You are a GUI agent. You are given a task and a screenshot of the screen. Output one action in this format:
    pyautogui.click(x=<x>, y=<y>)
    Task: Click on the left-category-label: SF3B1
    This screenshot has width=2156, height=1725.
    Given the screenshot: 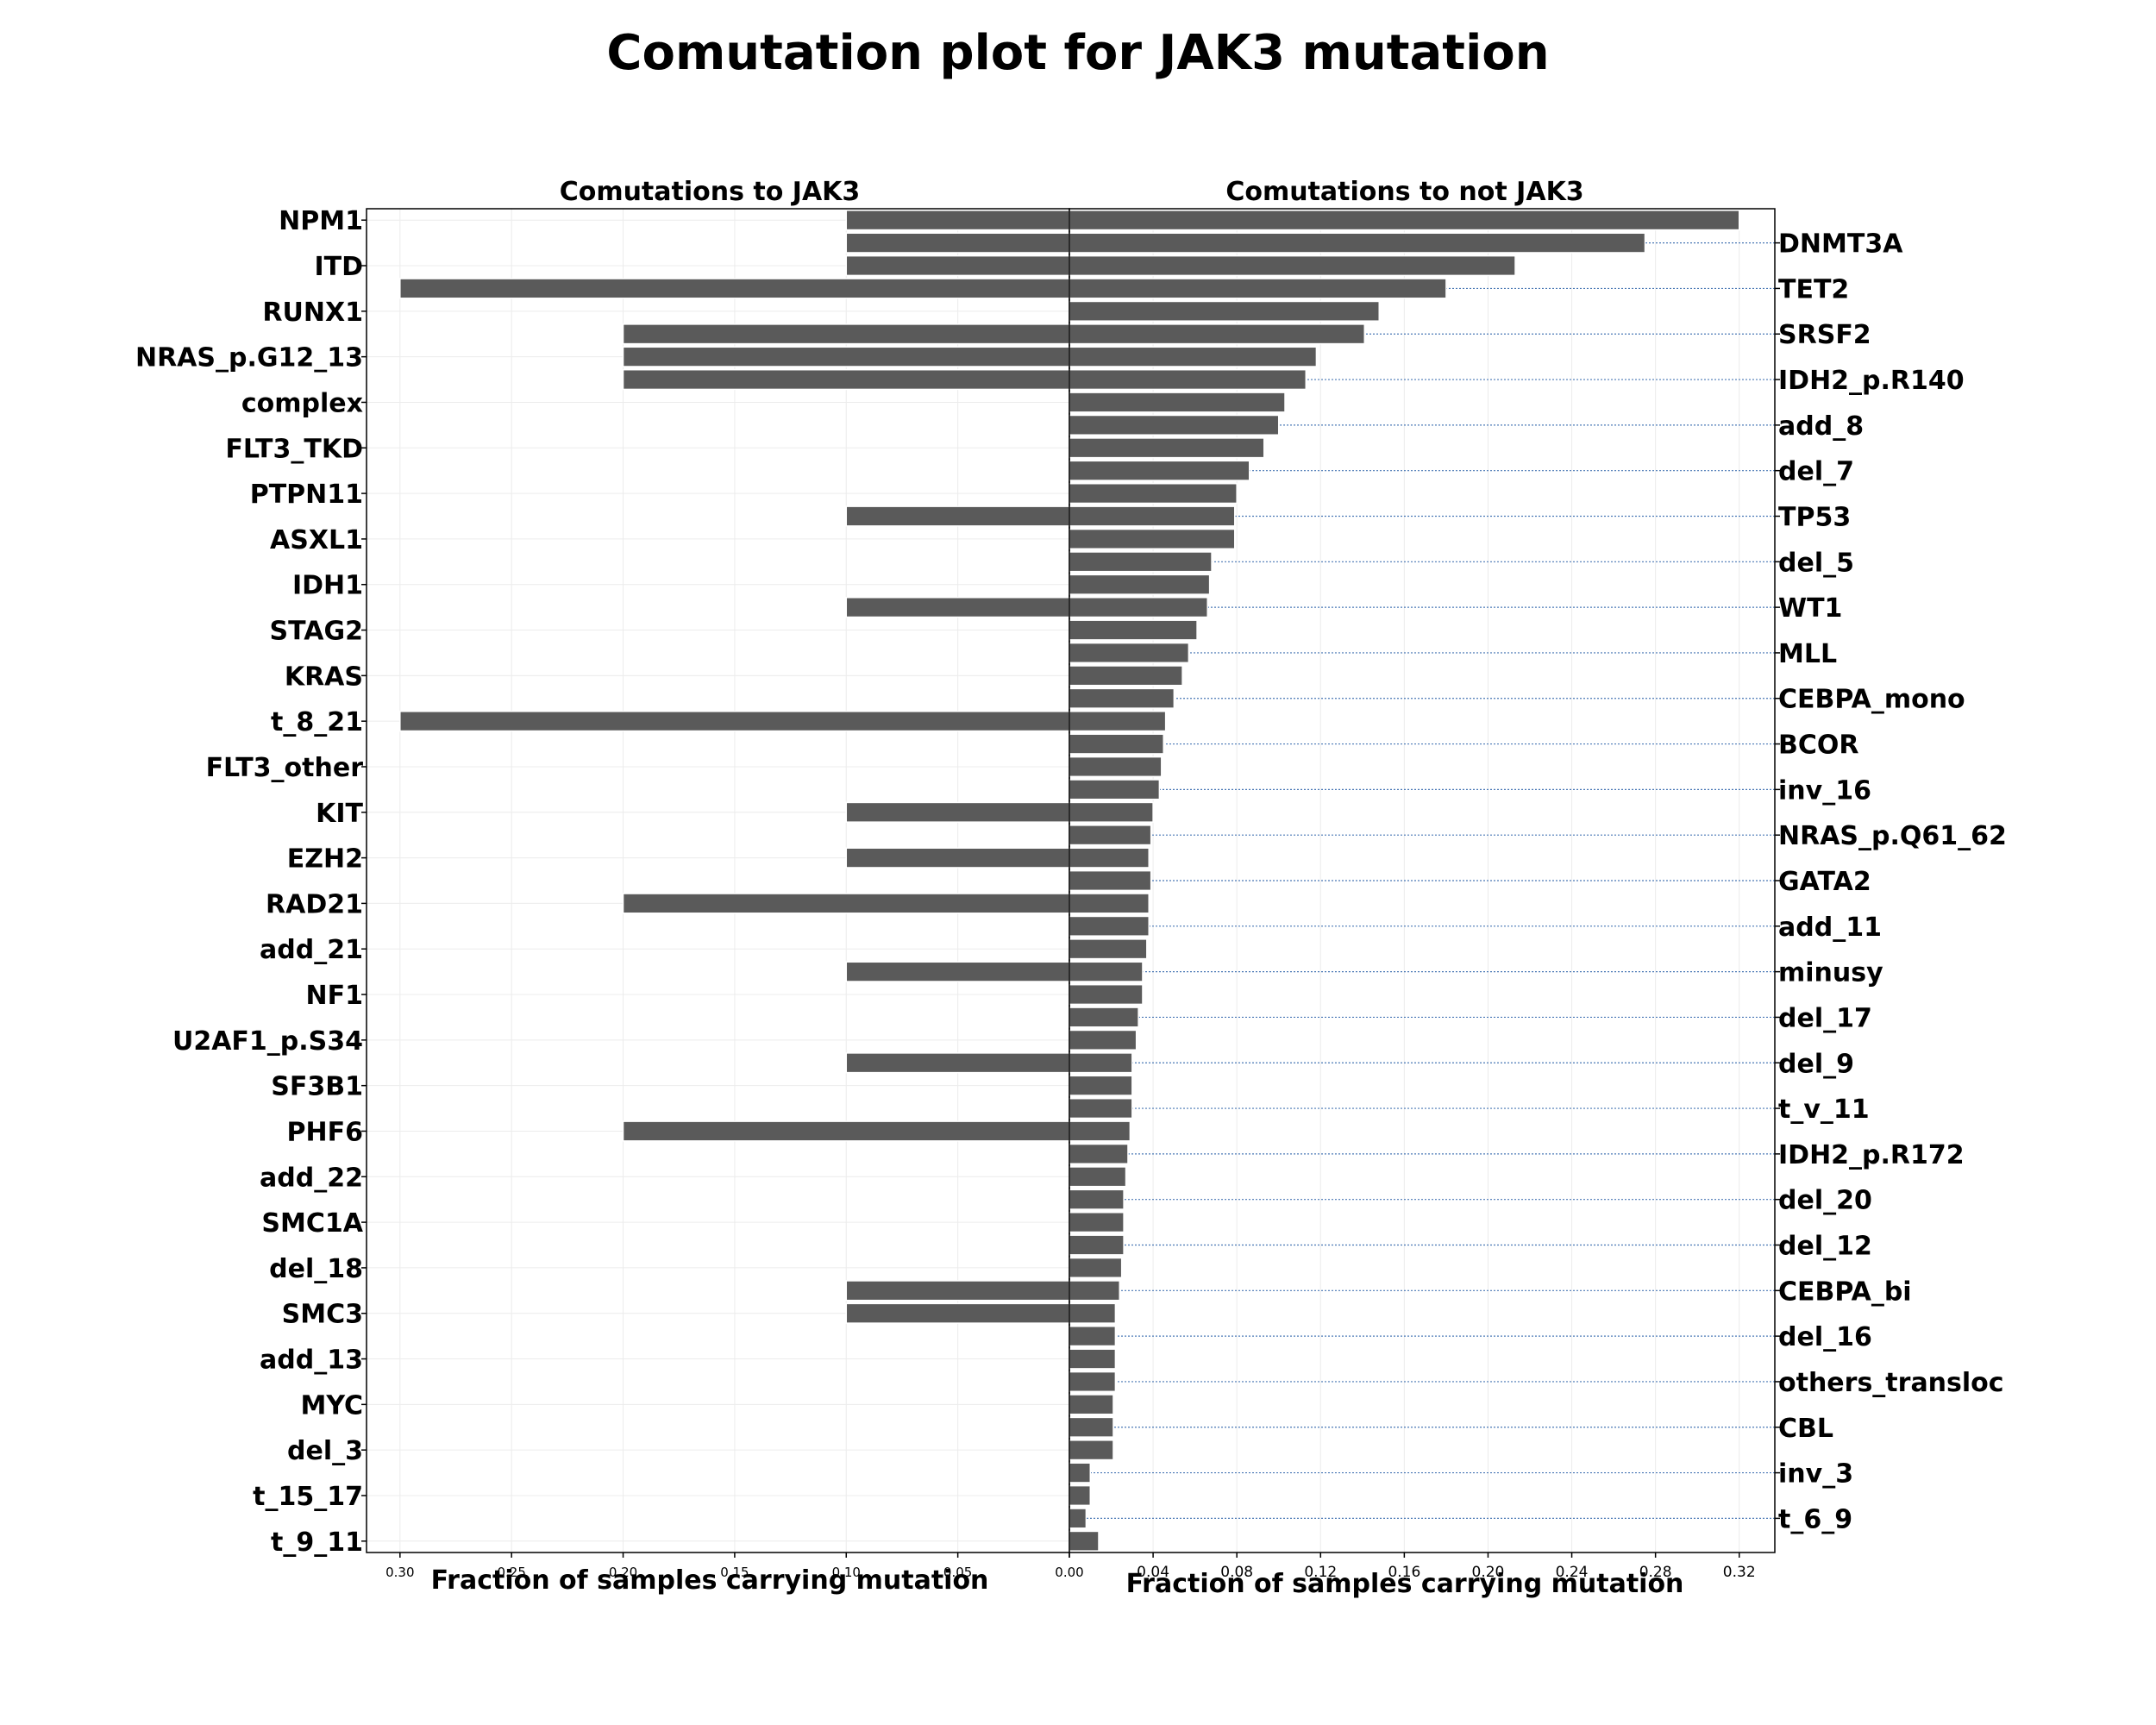 What is the action you would take?
    pyautogui.click(x=317, y=1087)
    